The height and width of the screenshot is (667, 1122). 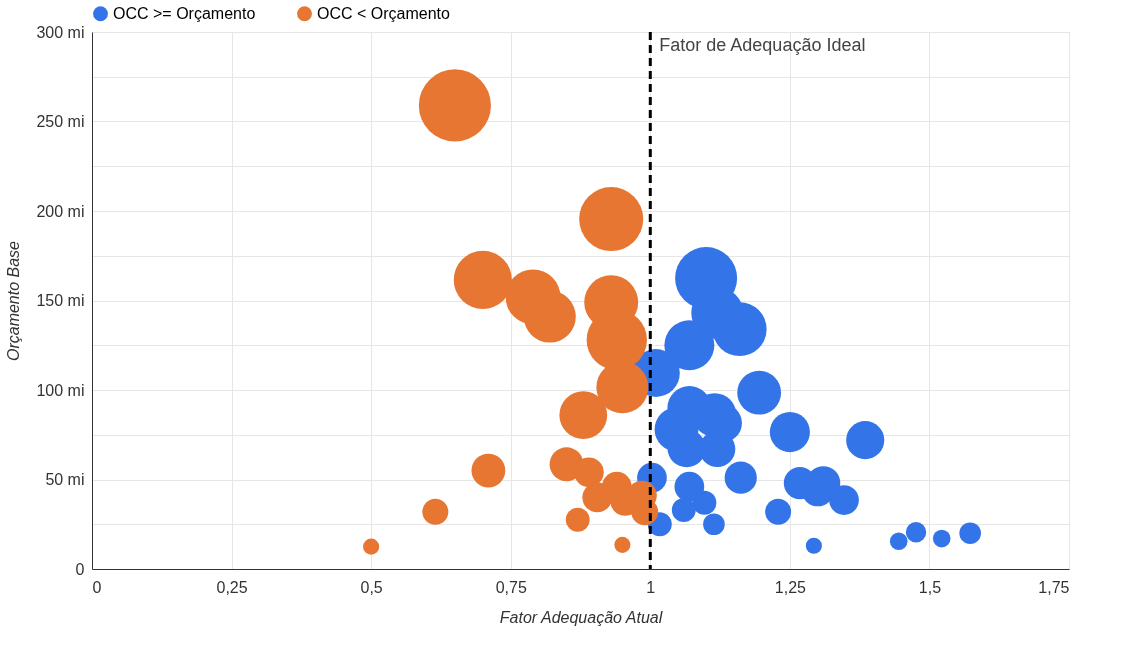 I want to click on x-tick-label: 1,75, so click(x=1054, y=587).